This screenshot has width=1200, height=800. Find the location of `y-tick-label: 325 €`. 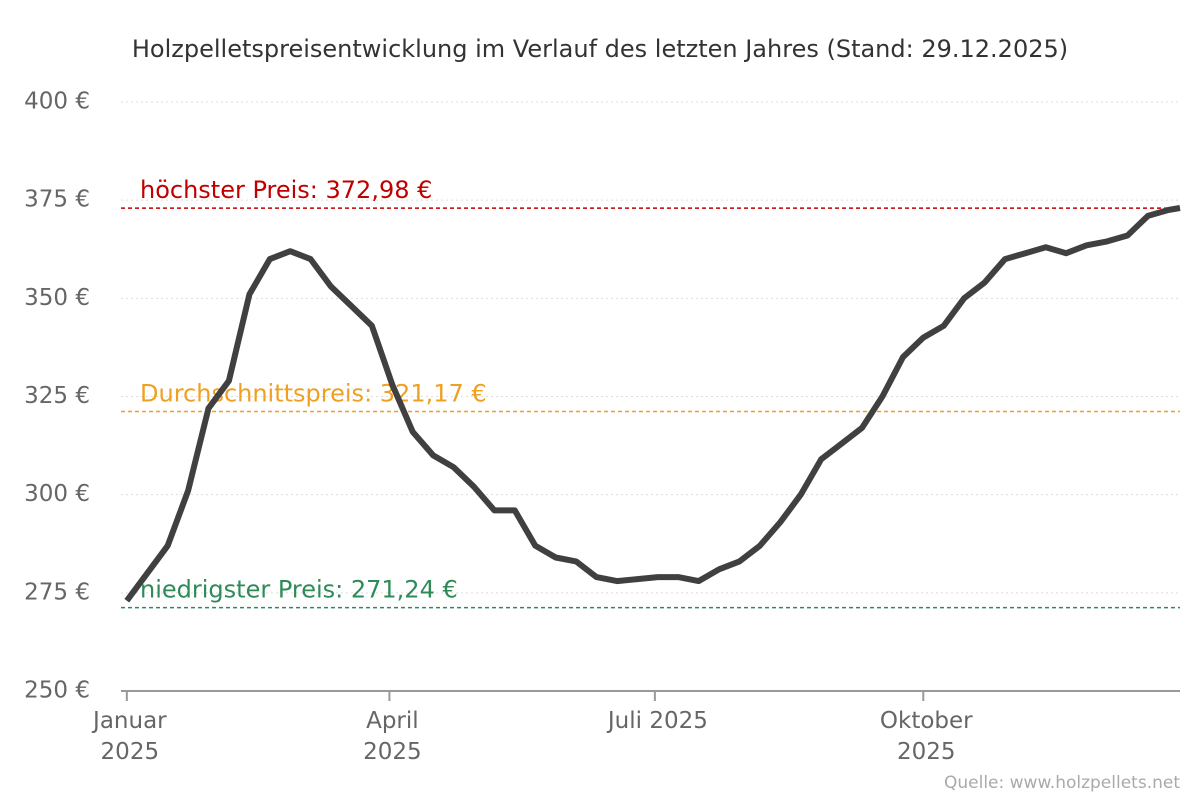

y-tick-label: 325 € is located at coordinates (57, 396).